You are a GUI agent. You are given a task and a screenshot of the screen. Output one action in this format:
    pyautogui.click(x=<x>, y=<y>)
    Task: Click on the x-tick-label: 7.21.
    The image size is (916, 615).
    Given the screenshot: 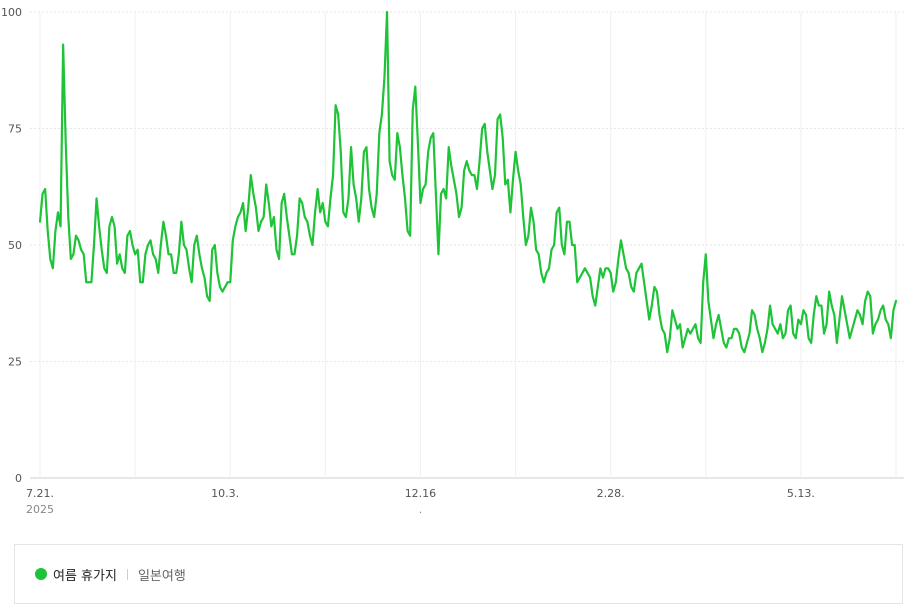 What is the action you would take?
    pyautogui.click(x=40, y=493)
    